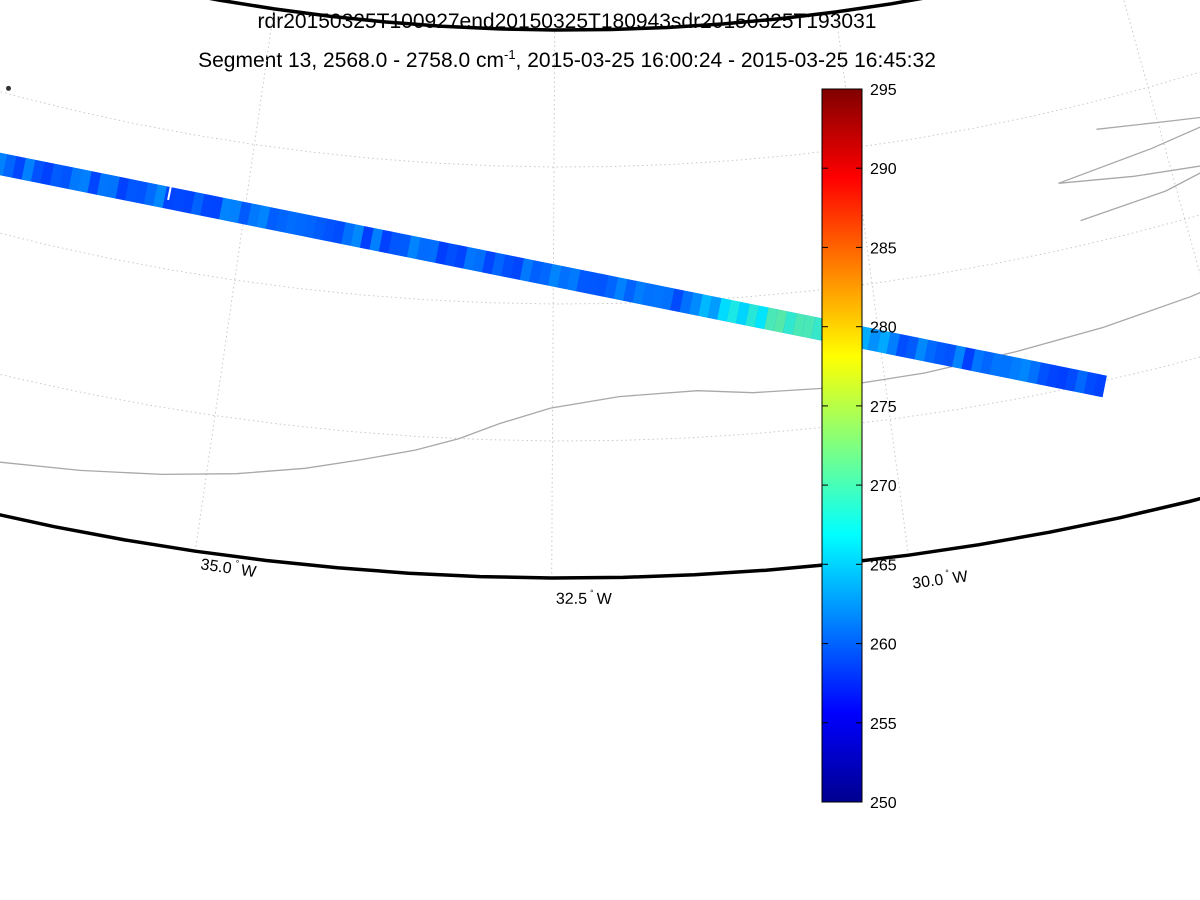  I want to click on lon-label: 30.0° W, so click(940, 579).